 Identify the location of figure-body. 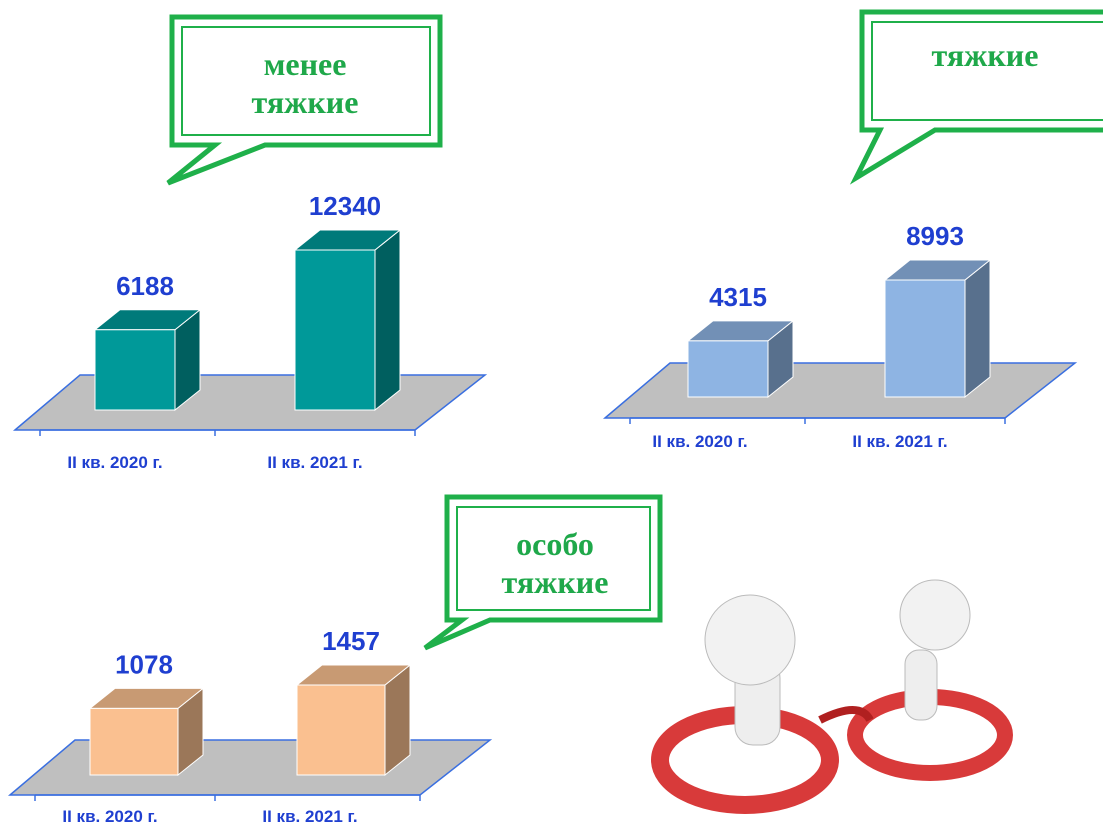
(921, 685).